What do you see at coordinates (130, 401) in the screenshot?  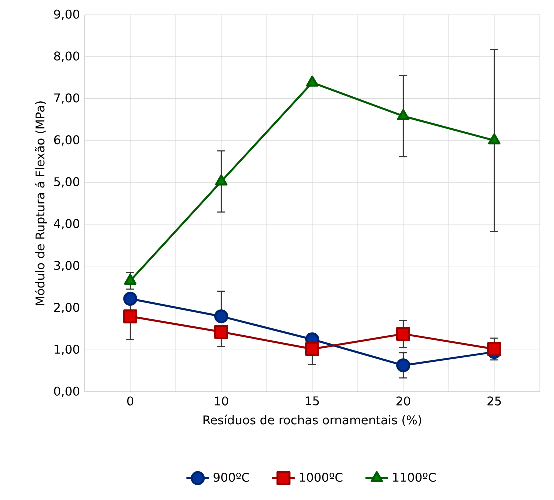 I see `x-tick-label: 0` at bounding box center [130, 401].